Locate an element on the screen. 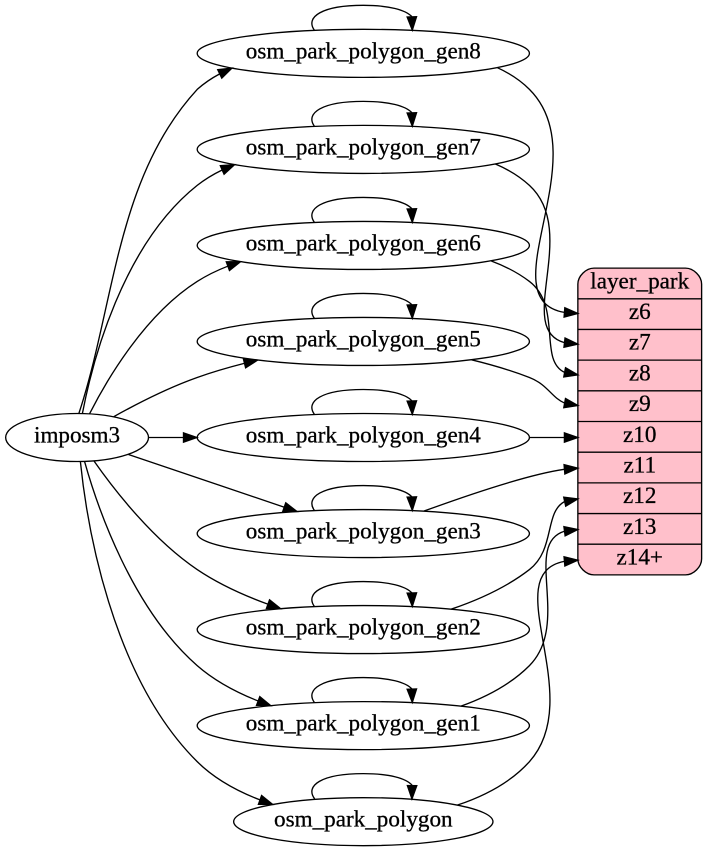 This screenshot has height=856, width=707. svg-text: z7 is located at coordinates (640, 342).